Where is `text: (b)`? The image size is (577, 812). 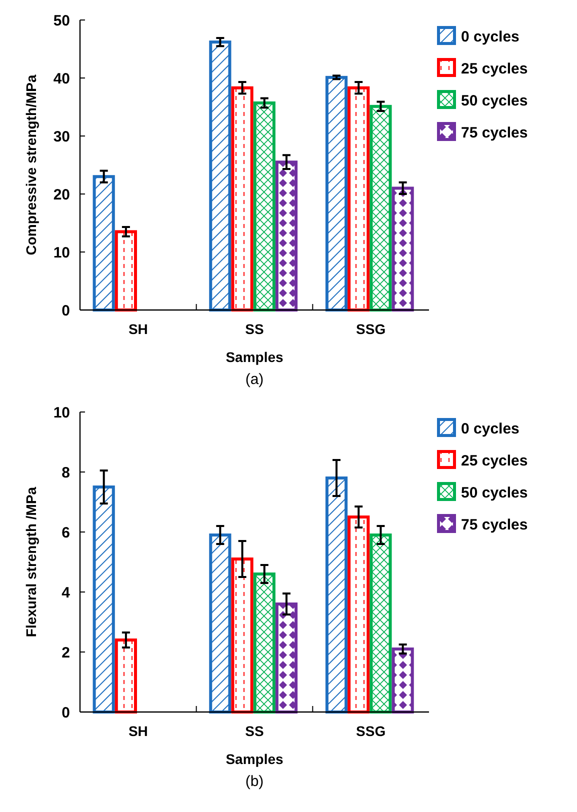 text: (b) is located at coordinates (254, 781).